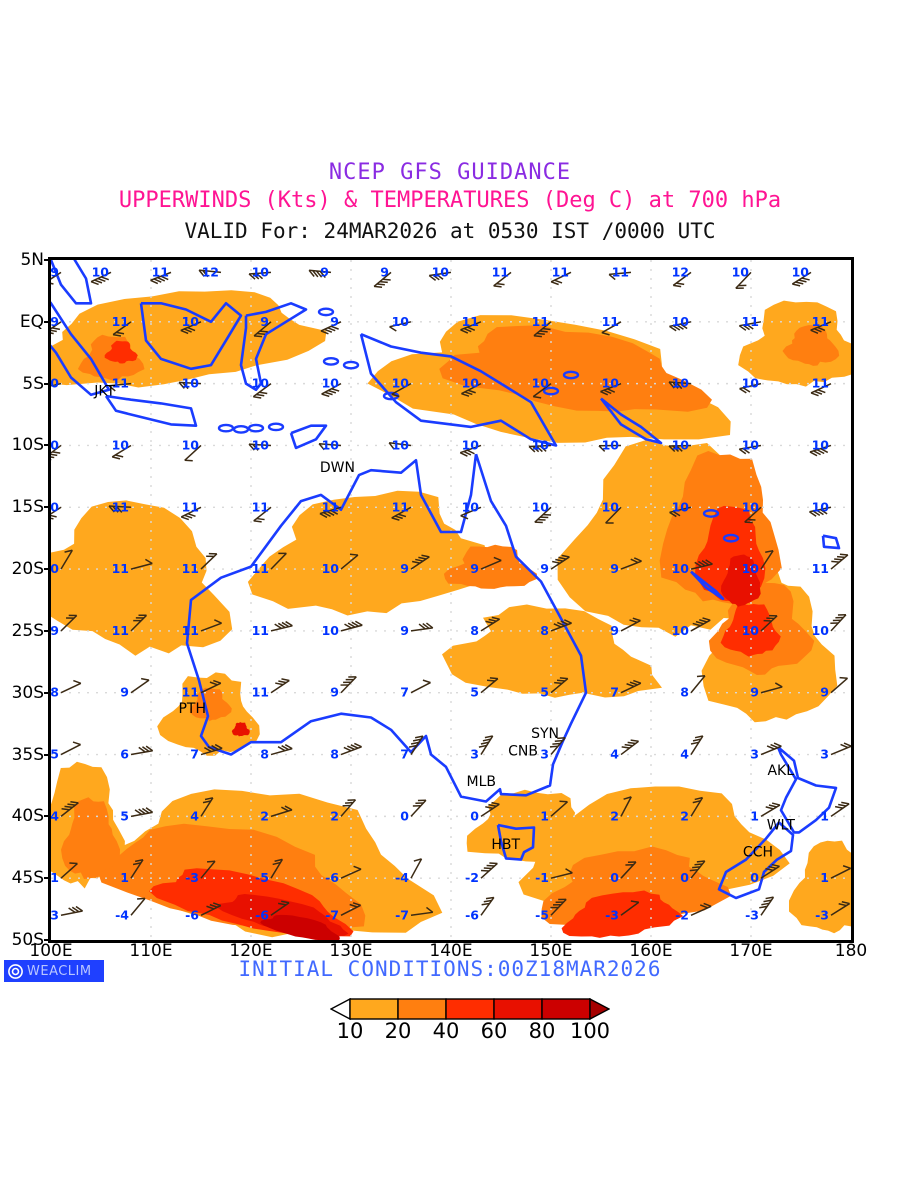 This screenshot has width=900, height=1200. Describe the element at coordinates (614, 877) in the screenshot. I see `temperature-label: 0` at that location.